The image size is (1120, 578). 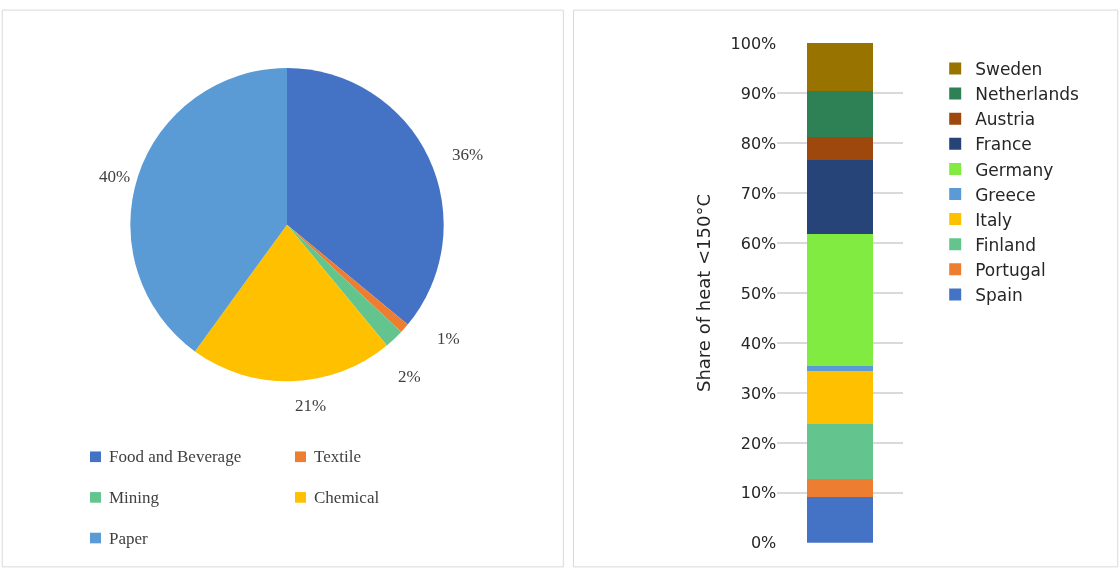 I want to click on y-tick-label: 90%, so click(x=758, y=93).